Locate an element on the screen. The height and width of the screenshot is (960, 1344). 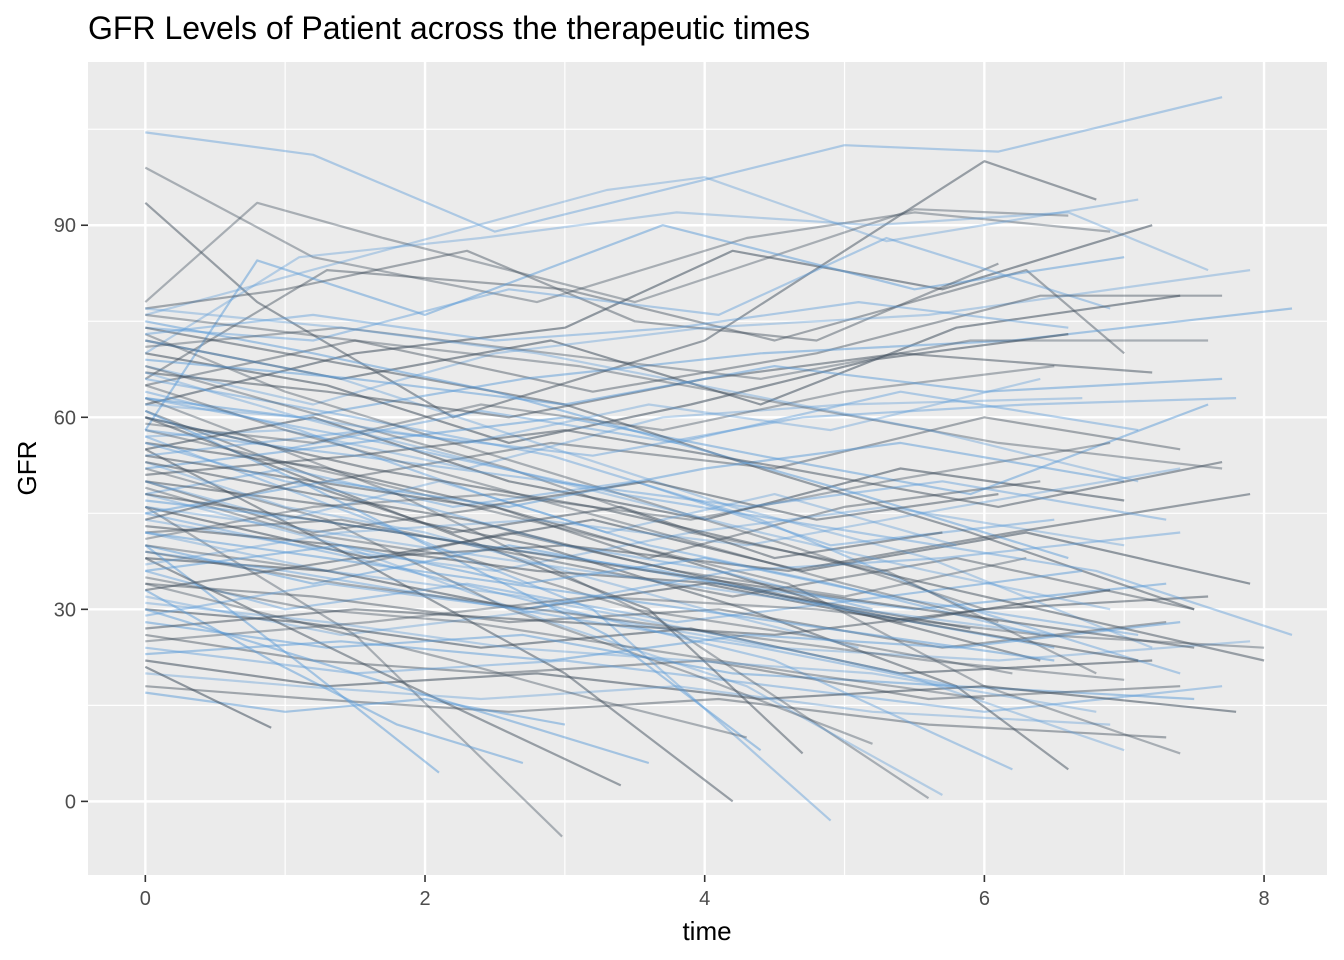
y-tick-label: 90 is located at coordinates (65, 226).